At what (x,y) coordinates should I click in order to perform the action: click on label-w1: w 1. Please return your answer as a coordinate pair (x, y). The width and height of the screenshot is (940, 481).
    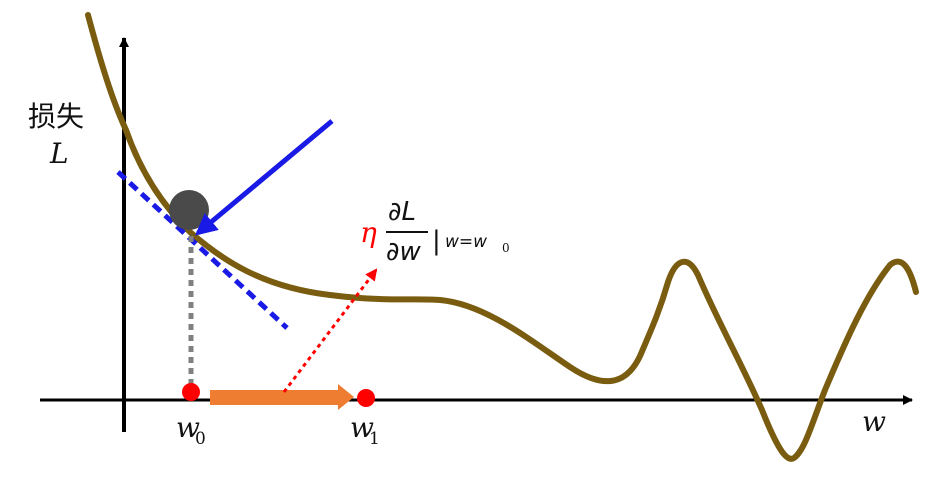
    Looking at the image, I should click on (365, 430).